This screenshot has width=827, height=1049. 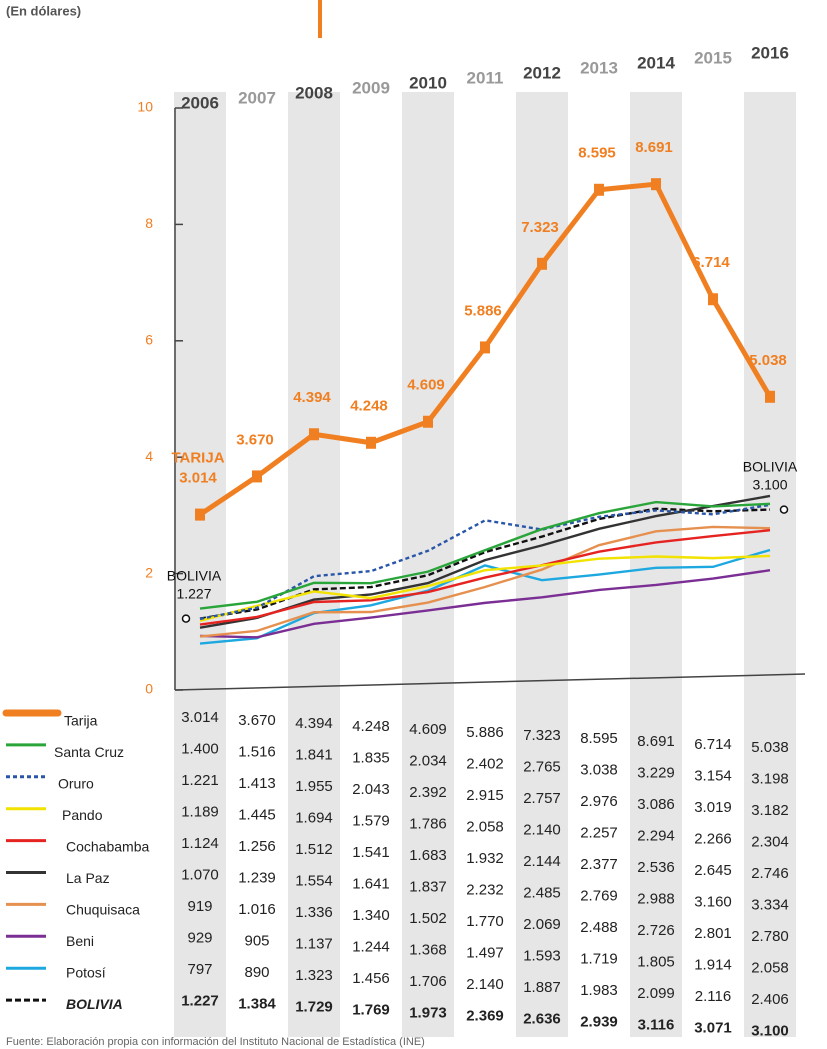 I want to click on table-cell: 2.488, so click(x=599, y=927).